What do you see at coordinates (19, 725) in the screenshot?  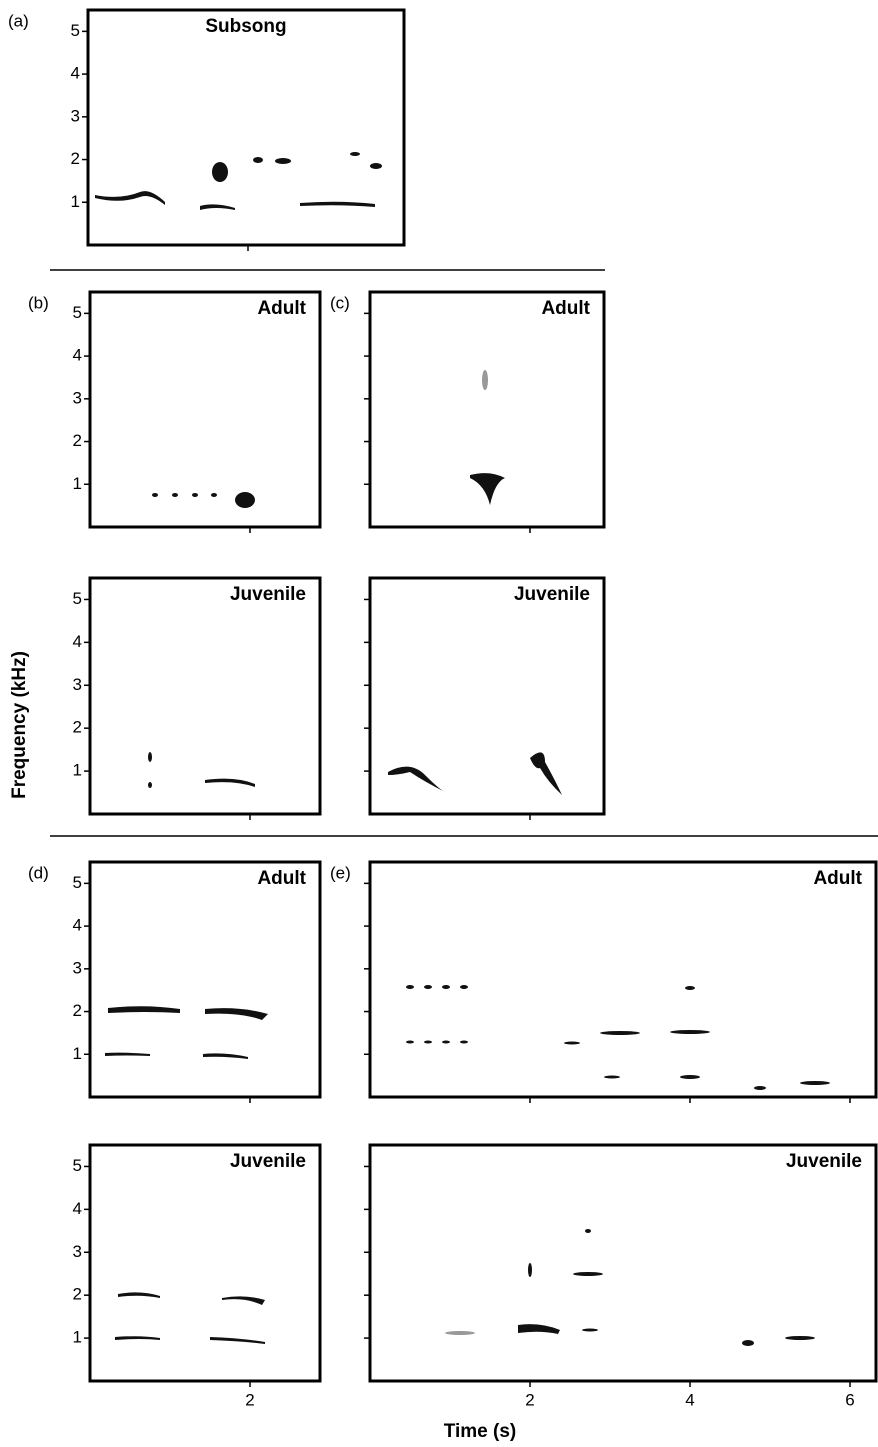 I see `y-axis-label: Frequency (kHz)` at bounding box center [19, 725].